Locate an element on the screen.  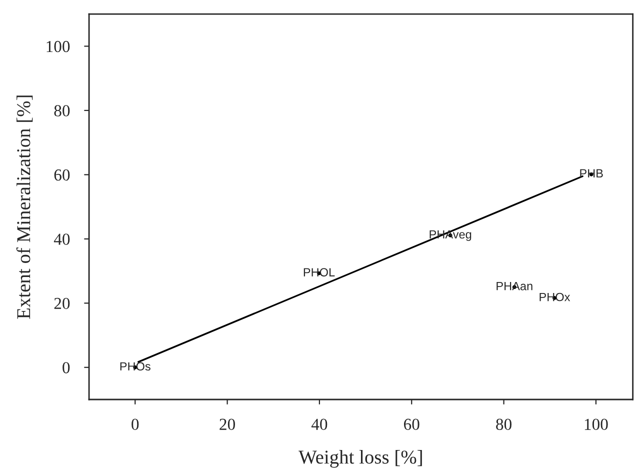
y-tick-label: 100 is located at coordinates (58, 46).